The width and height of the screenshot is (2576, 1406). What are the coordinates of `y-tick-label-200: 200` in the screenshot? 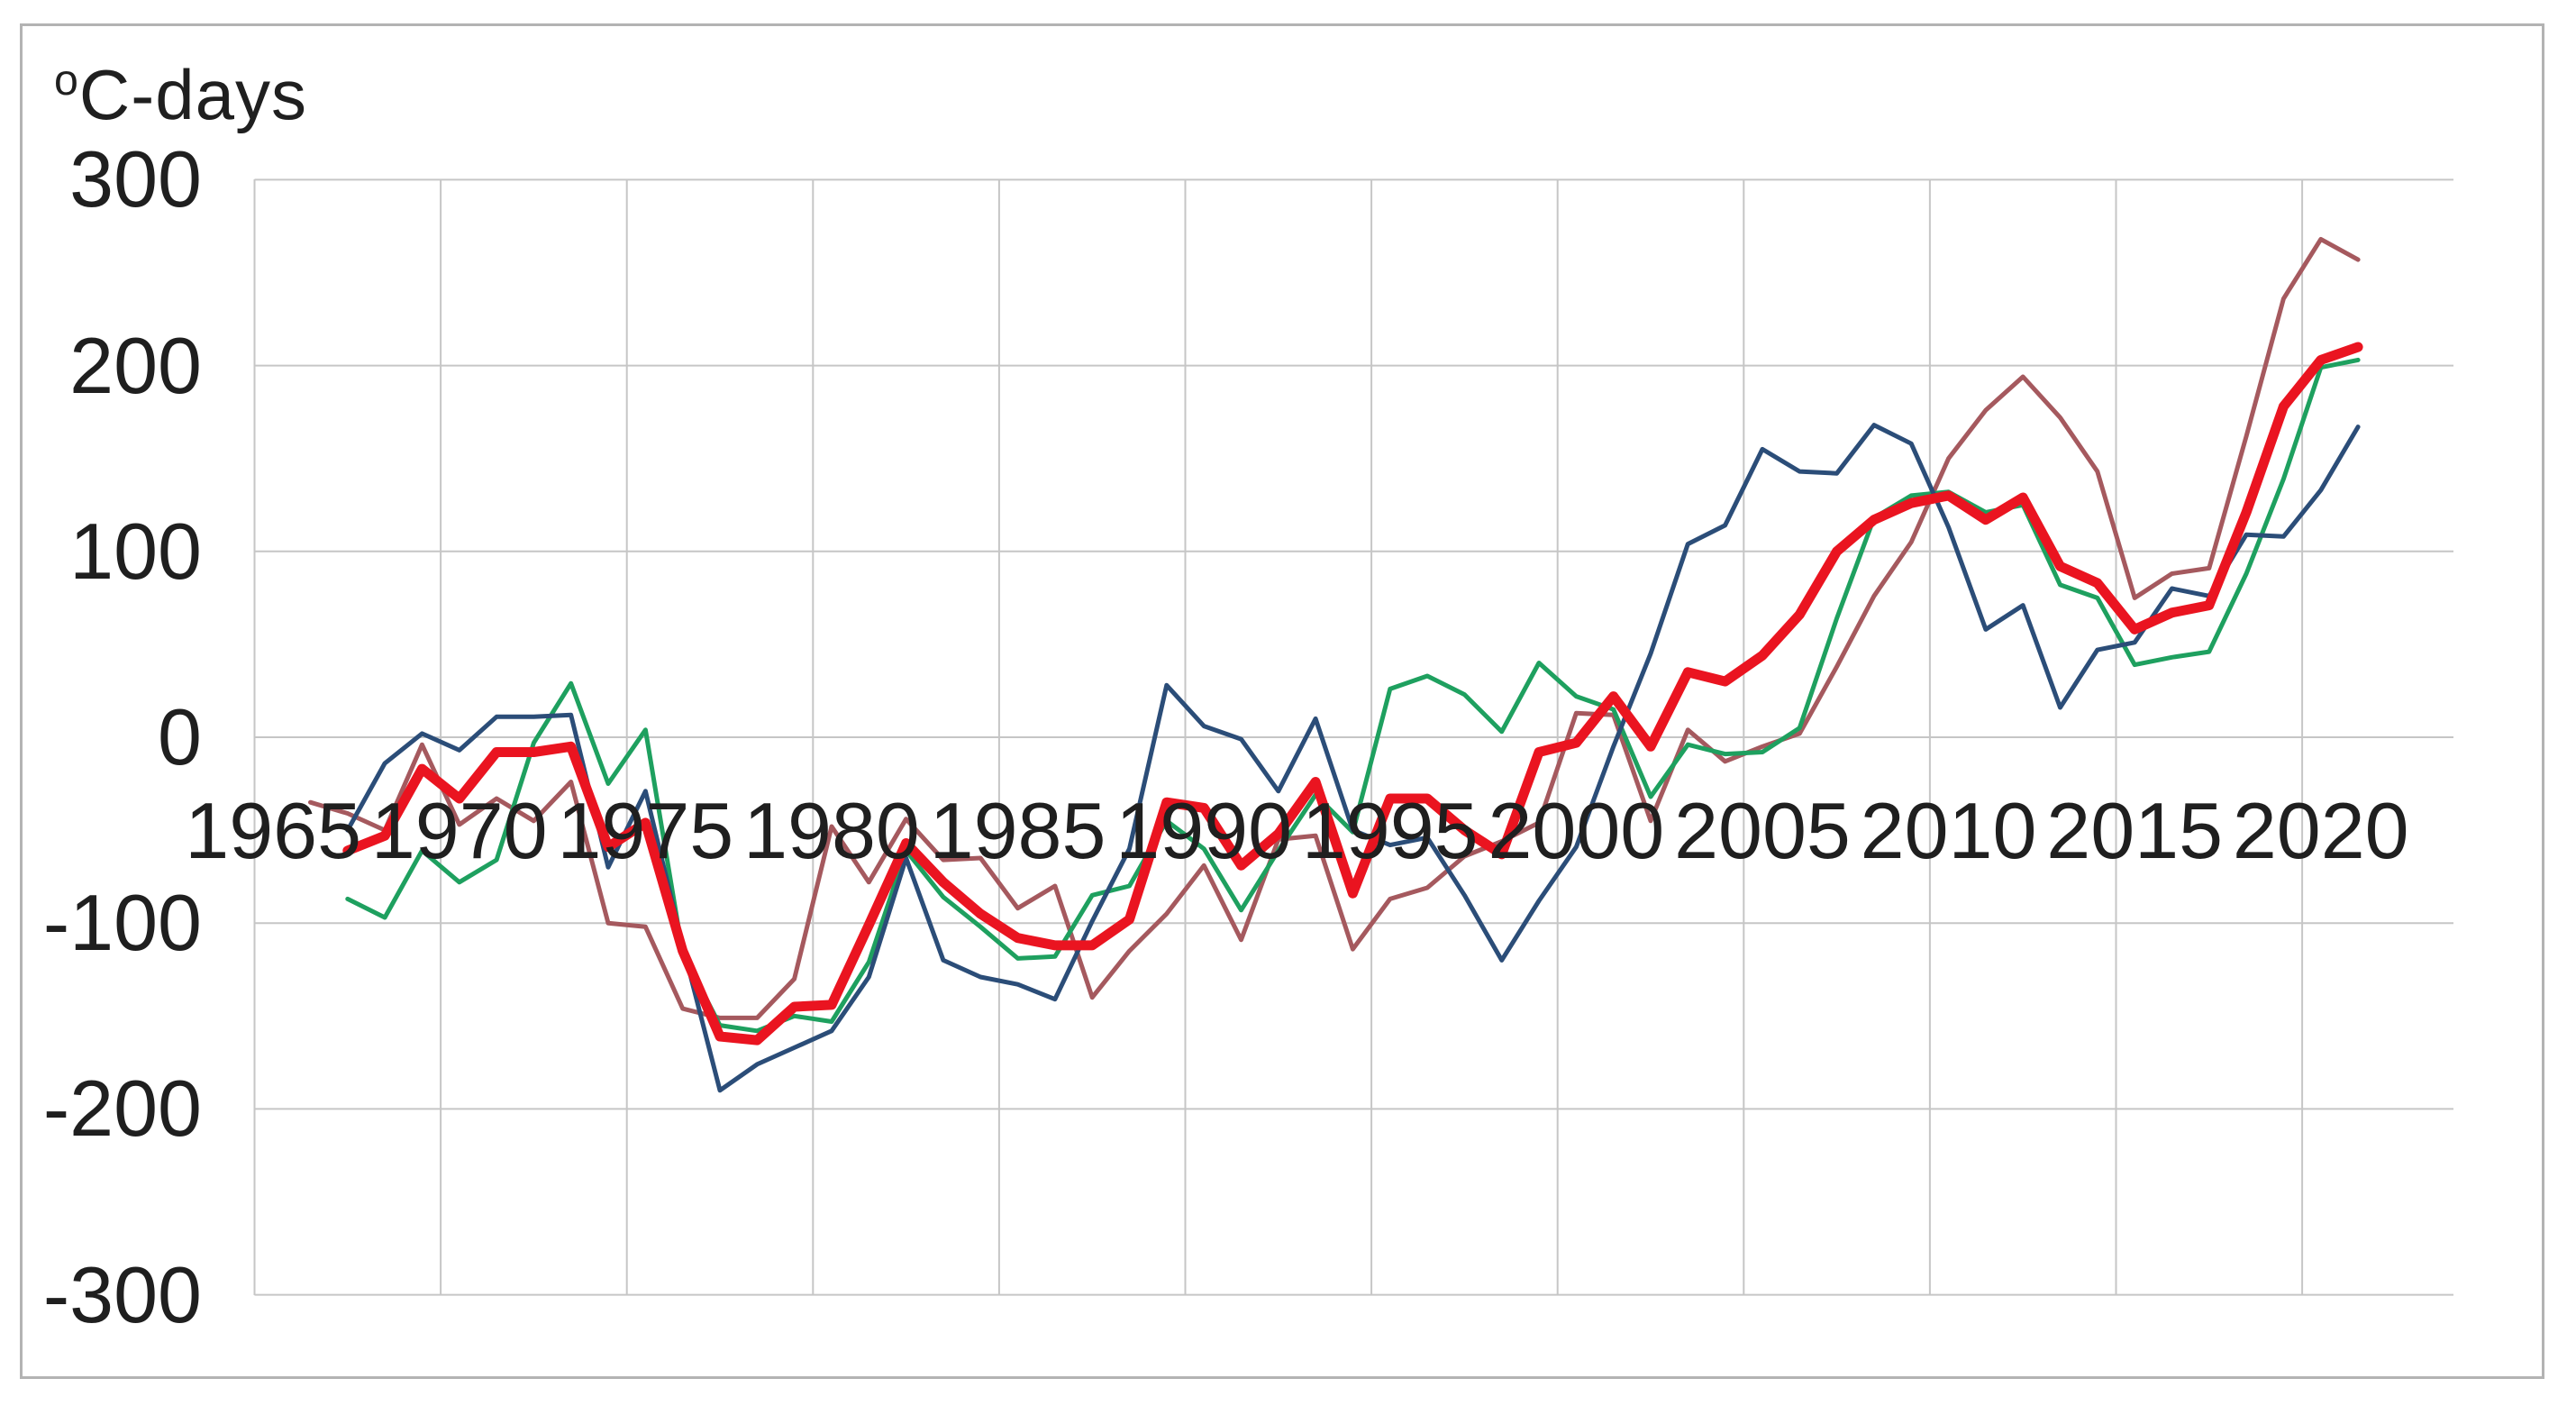 It's located at (135, 365).